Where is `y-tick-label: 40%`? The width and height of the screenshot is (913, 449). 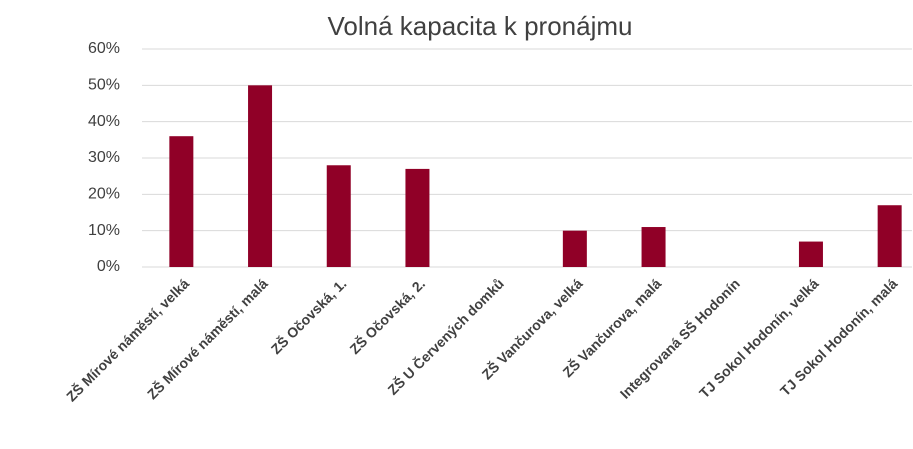
y-tick-label: 40% is located at coordinates (104, 121).